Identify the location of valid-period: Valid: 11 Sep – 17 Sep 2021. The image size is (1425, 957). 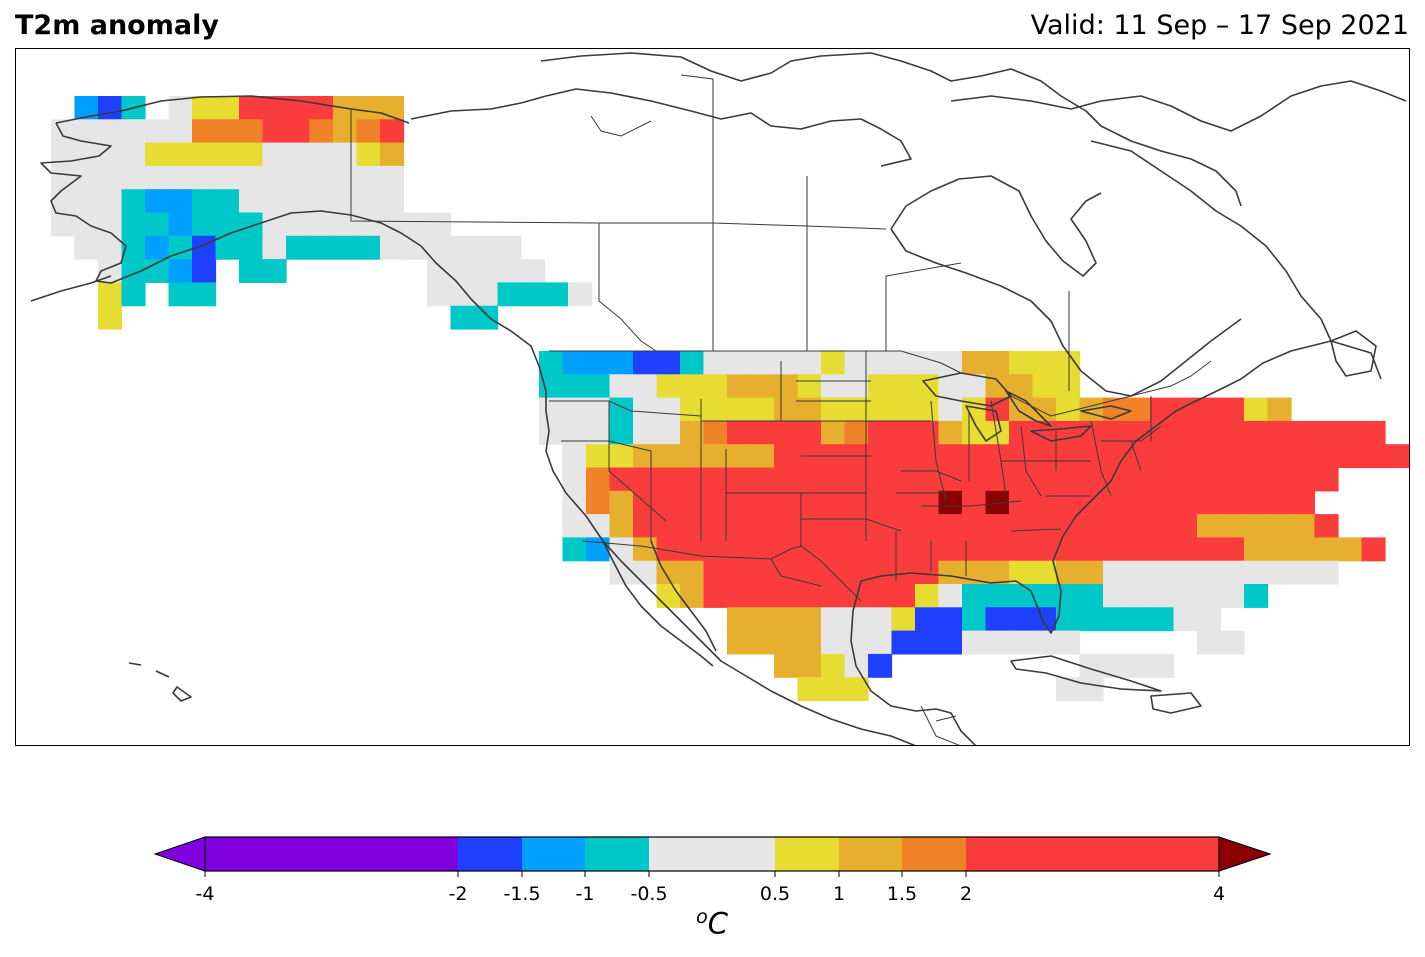
(1219, 25).